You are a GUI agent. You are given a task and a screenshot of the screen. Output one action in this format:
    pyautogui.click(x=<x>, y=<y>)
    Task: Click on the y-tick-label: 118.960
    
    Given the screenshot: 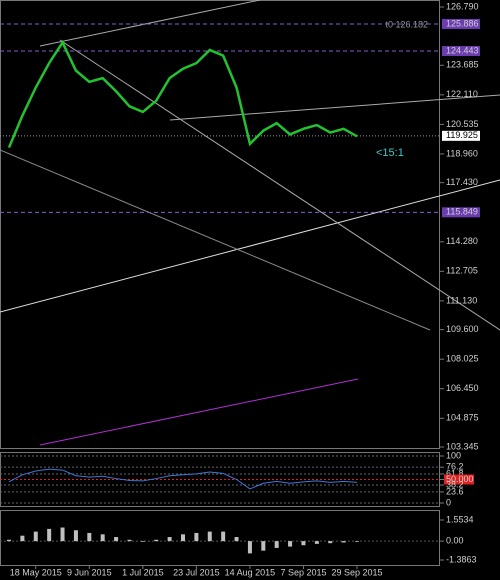 What is the action you would take?
    pyautogui.click(x=462, y=153)
    